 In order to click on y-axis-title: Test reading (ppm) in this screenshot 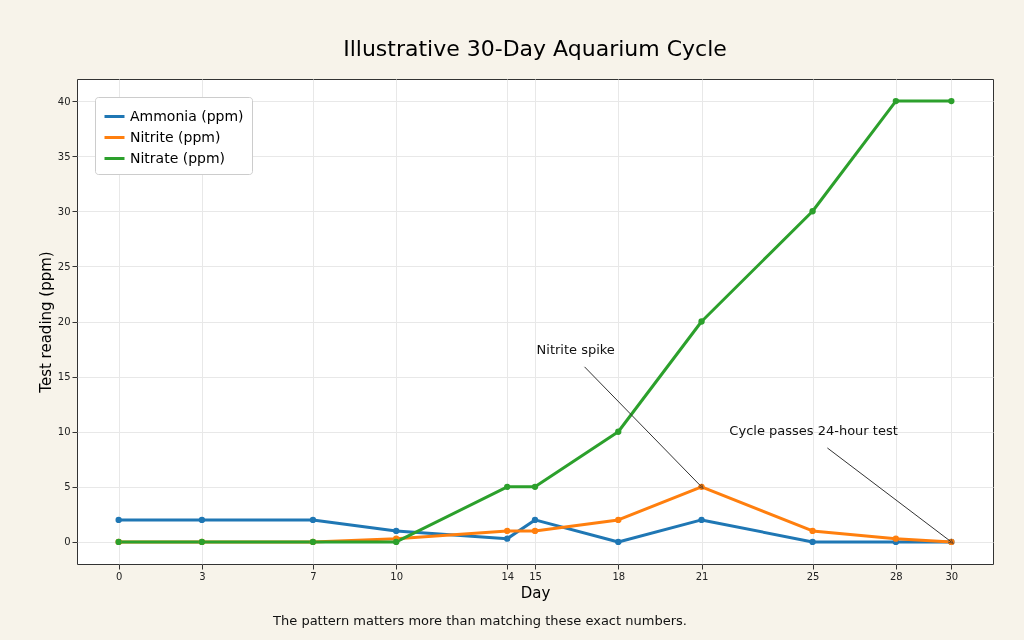, I will do `click(45, 322)`.